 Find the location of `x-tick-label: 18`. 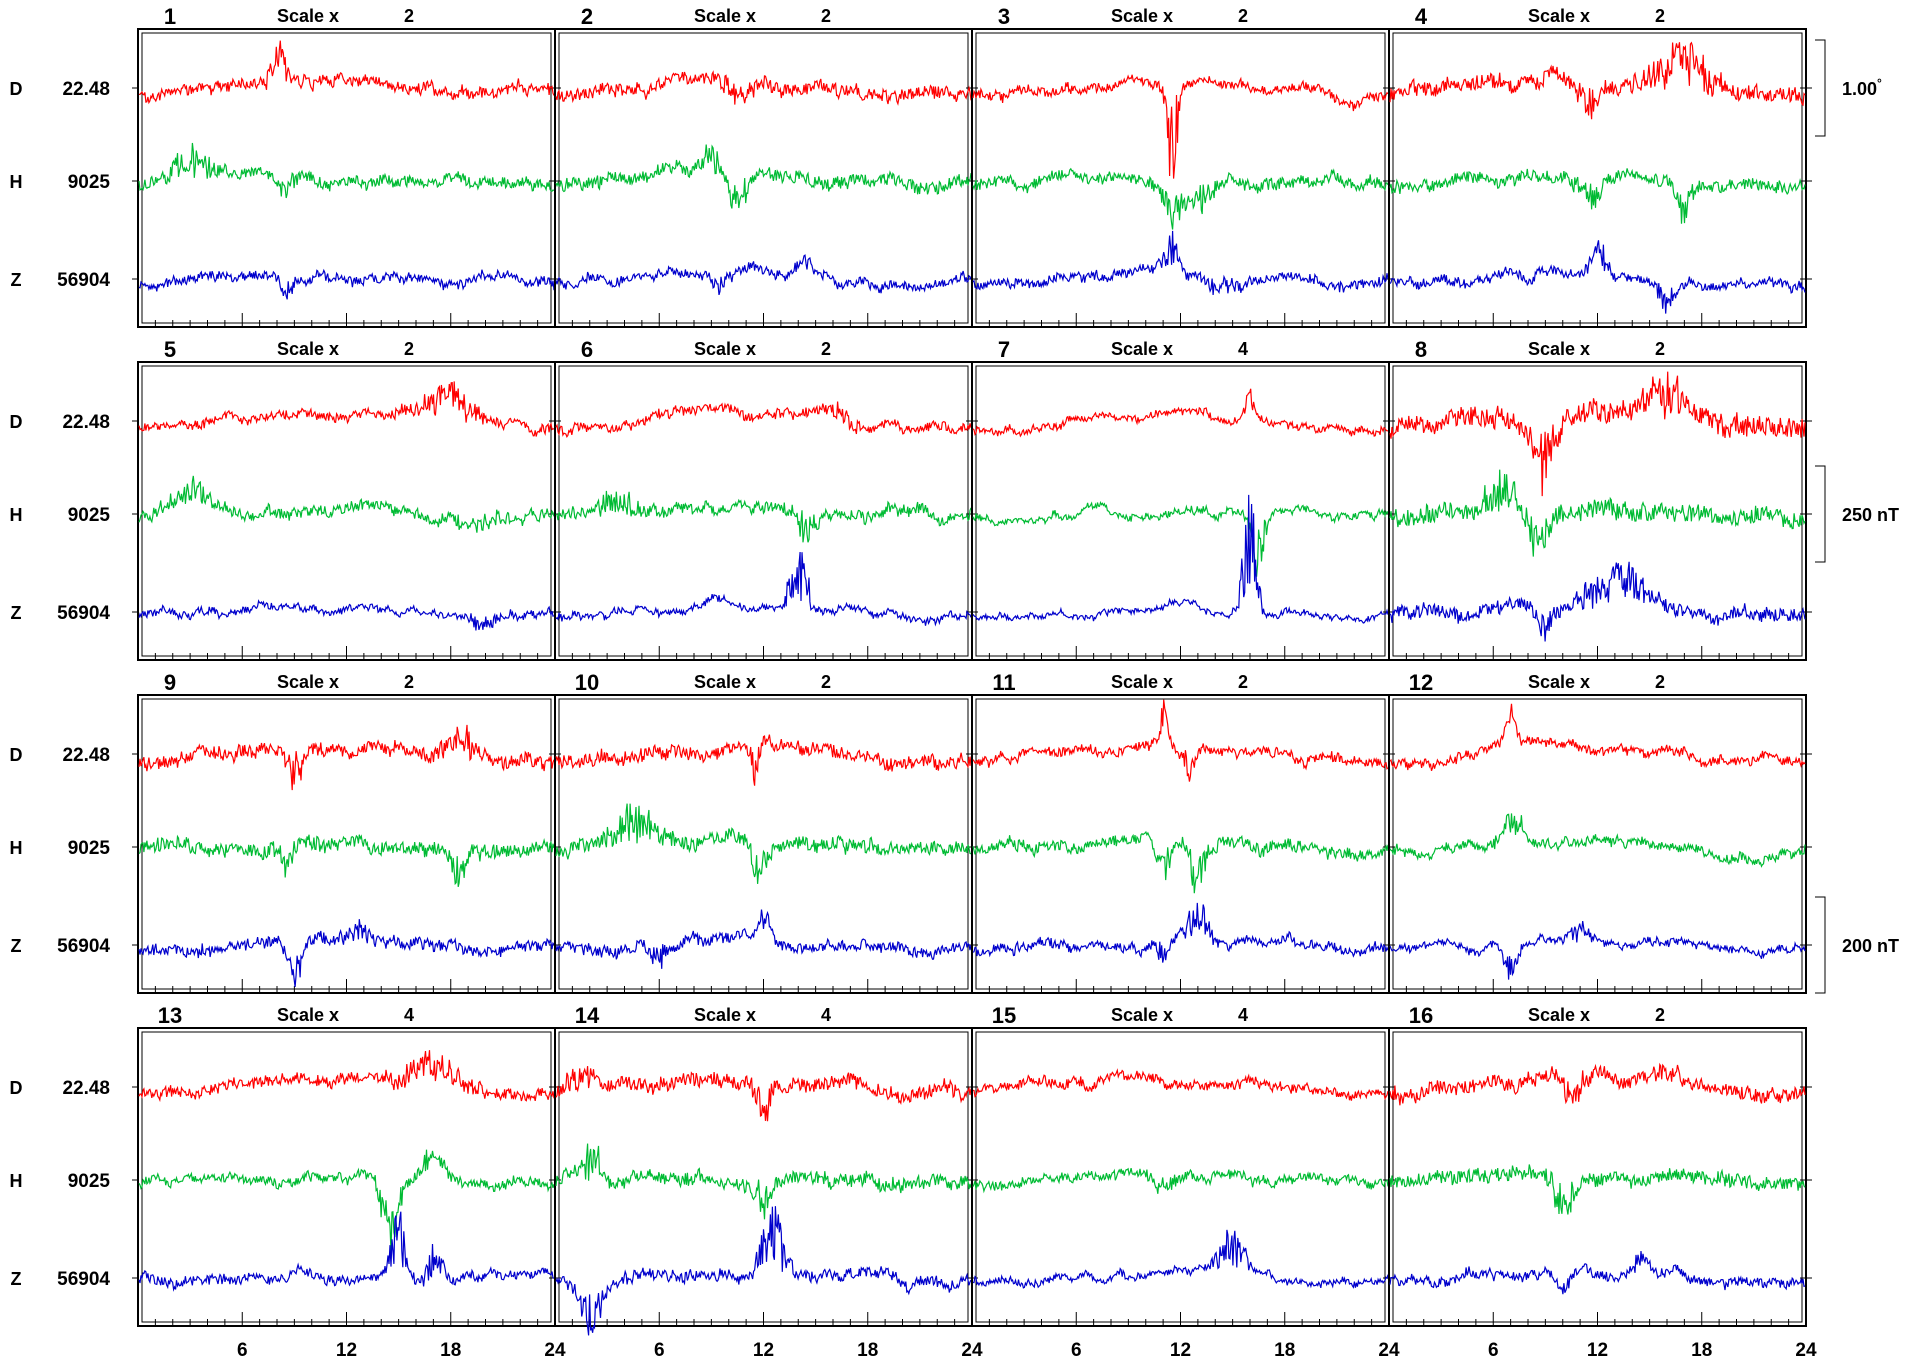

x-tick-label: 18 is located at coordinates (450, 1350).